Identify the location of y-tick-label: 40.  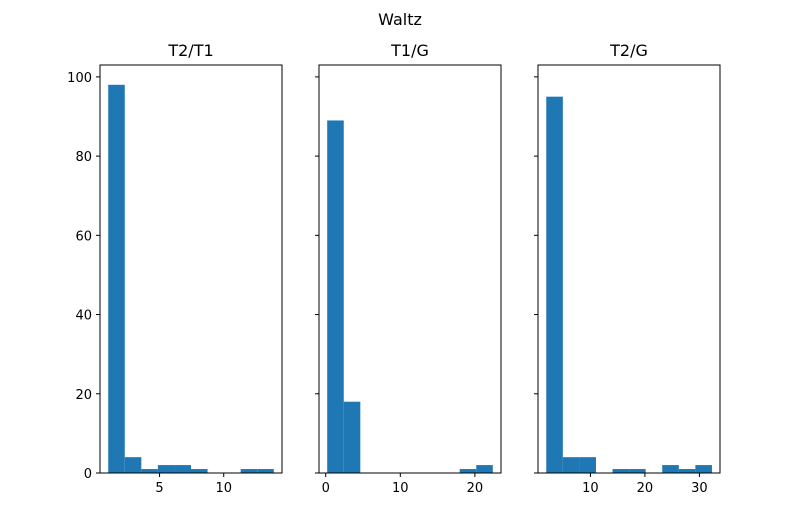
(83, 316).